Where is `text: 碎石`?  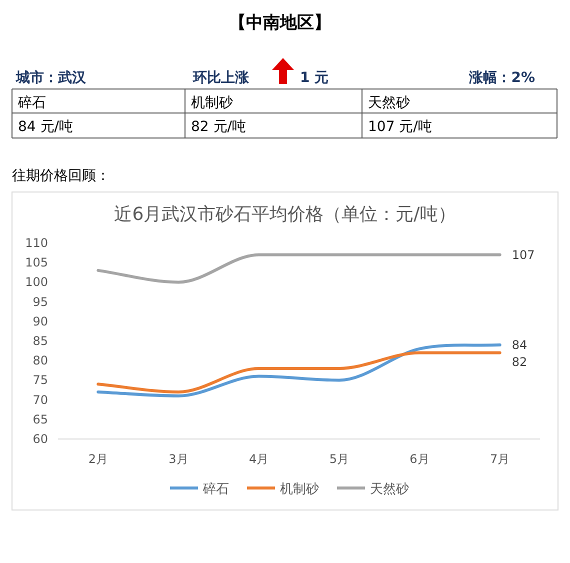 text: 碎石 is located at coordinates (31, 103).